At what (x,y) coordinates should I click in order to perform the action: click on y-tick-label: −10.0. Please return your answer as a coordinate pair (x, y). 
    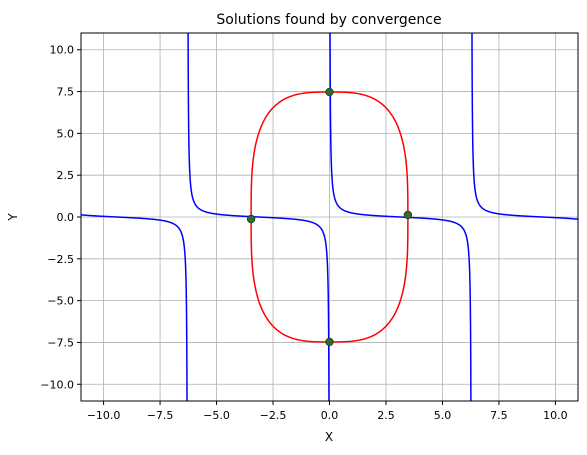
    Looking at the image, I should click on (57, 384).